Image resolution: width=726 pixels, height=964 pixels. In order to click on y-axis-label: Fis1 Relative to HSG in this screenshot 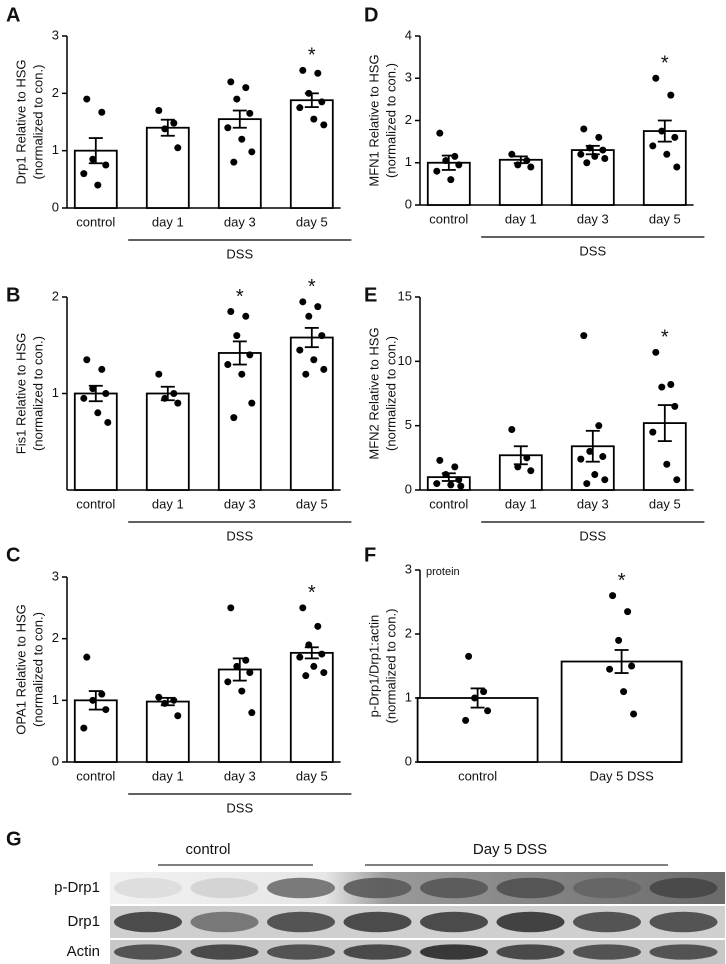, I will do `click(20, 393)`.